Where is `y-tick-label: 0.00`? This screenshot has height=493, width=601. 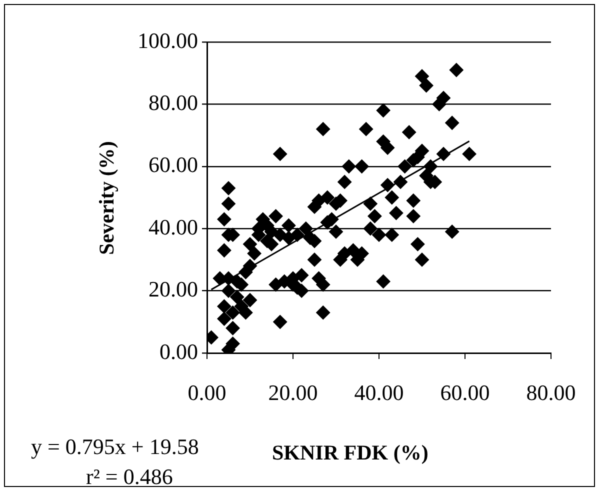 y-tick-label: 0.00 is located at coordinates (179, 351).